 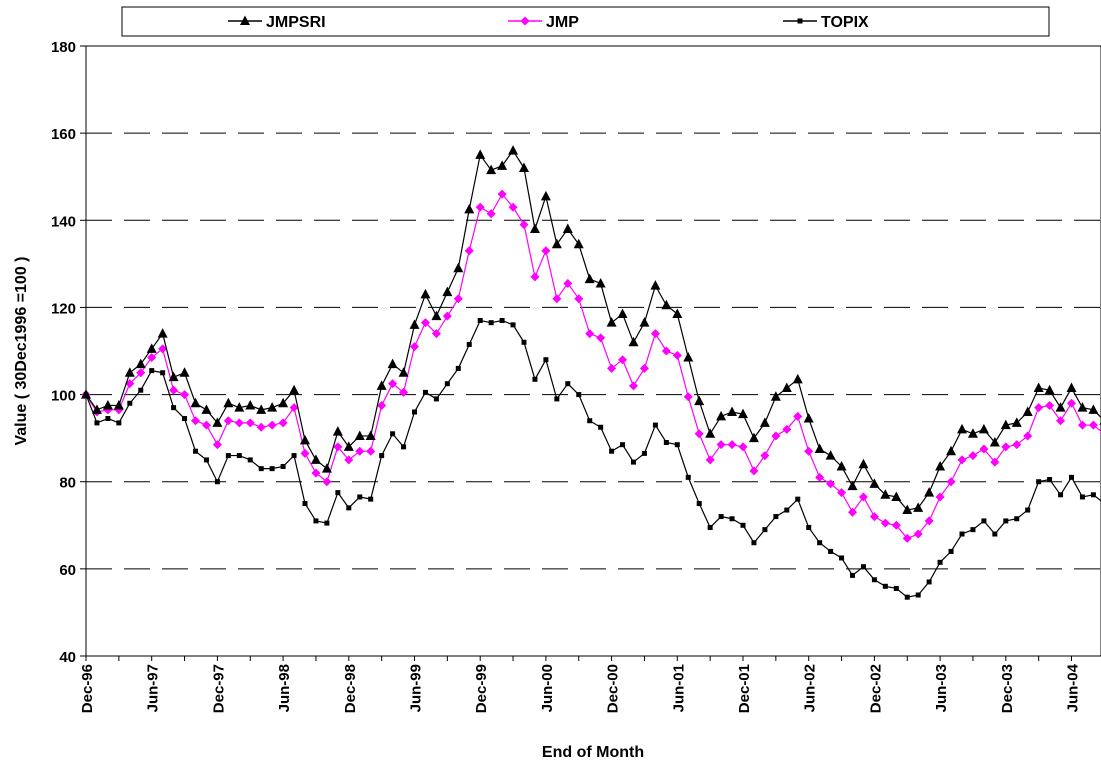 What do you see at coordinates (1007, 688) in the screenshot?
I see `x-tick-label: Dec-03` at bounding box center [1007, 688].